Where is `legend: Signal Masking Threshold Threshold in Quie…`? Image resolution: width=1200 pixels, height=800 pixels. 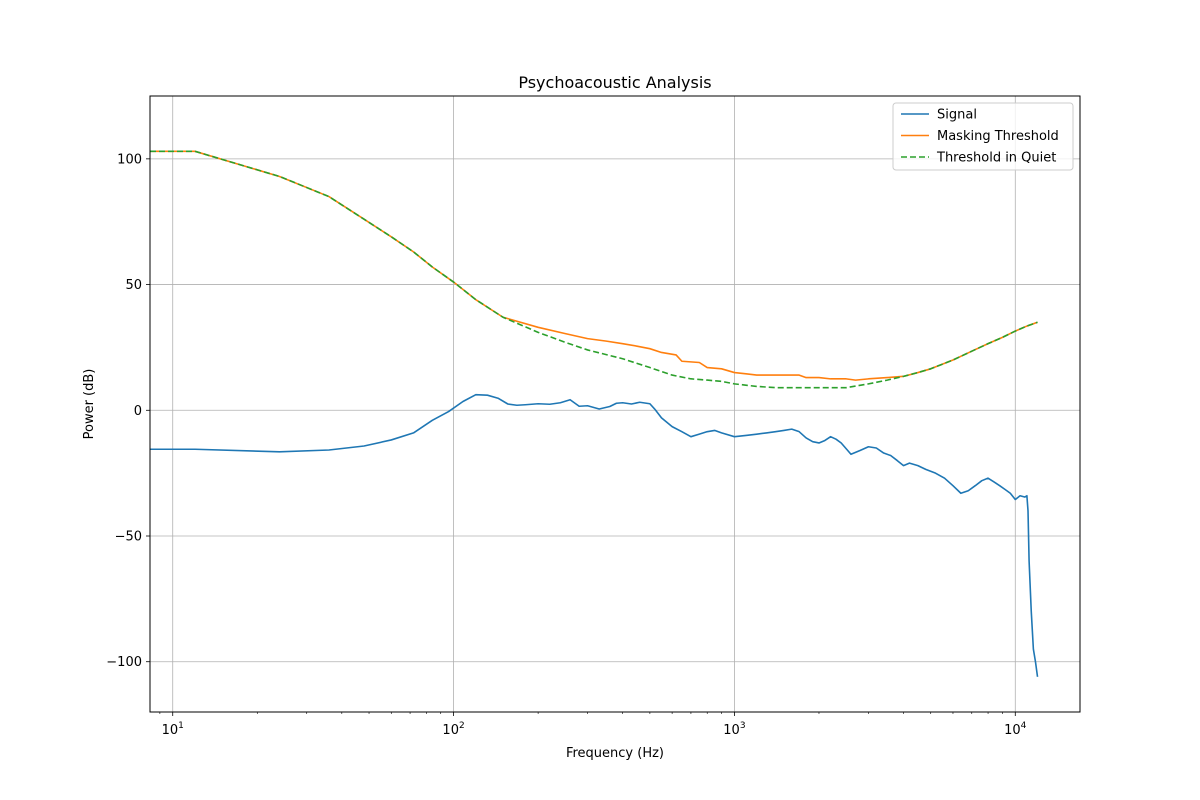 legend: Signal Masking Threshold Threshold in Quie… is located at coordinates (983, 136).